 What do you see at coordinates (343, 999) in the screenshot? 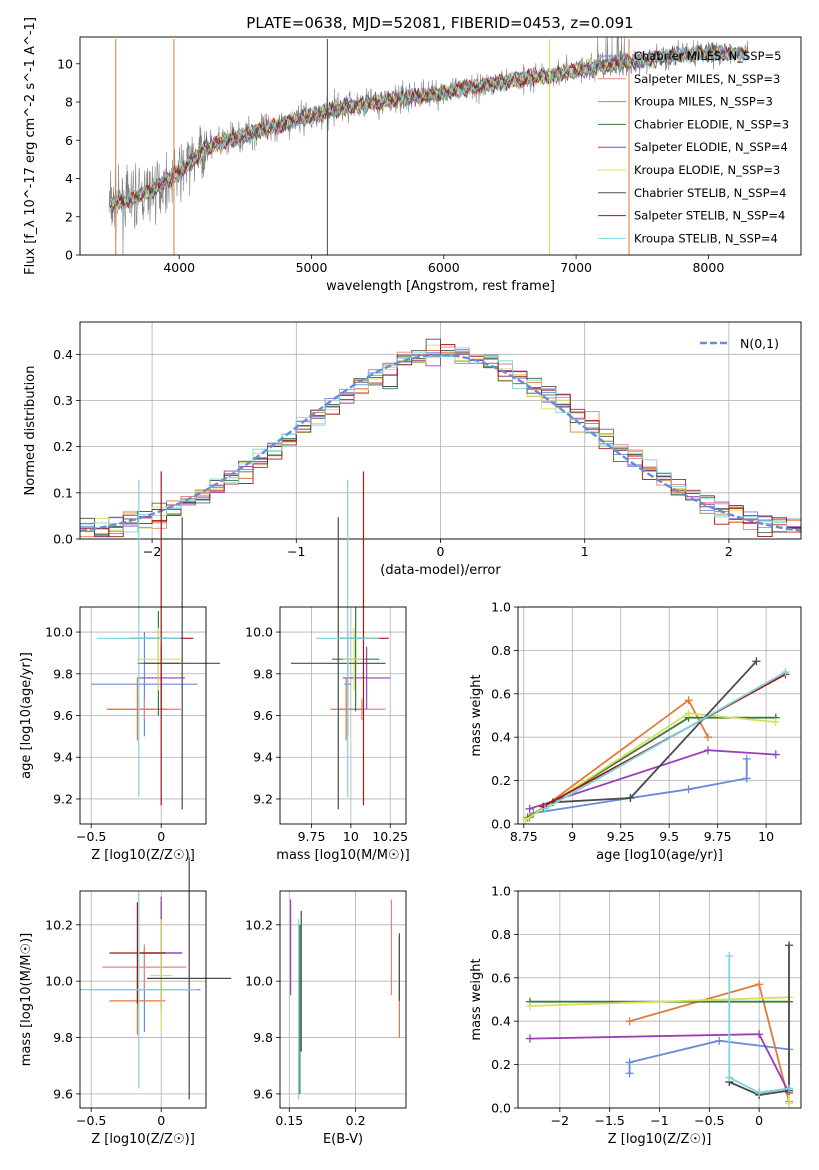
I see `ebv-mass-frame` at bounding box center [343, 999].